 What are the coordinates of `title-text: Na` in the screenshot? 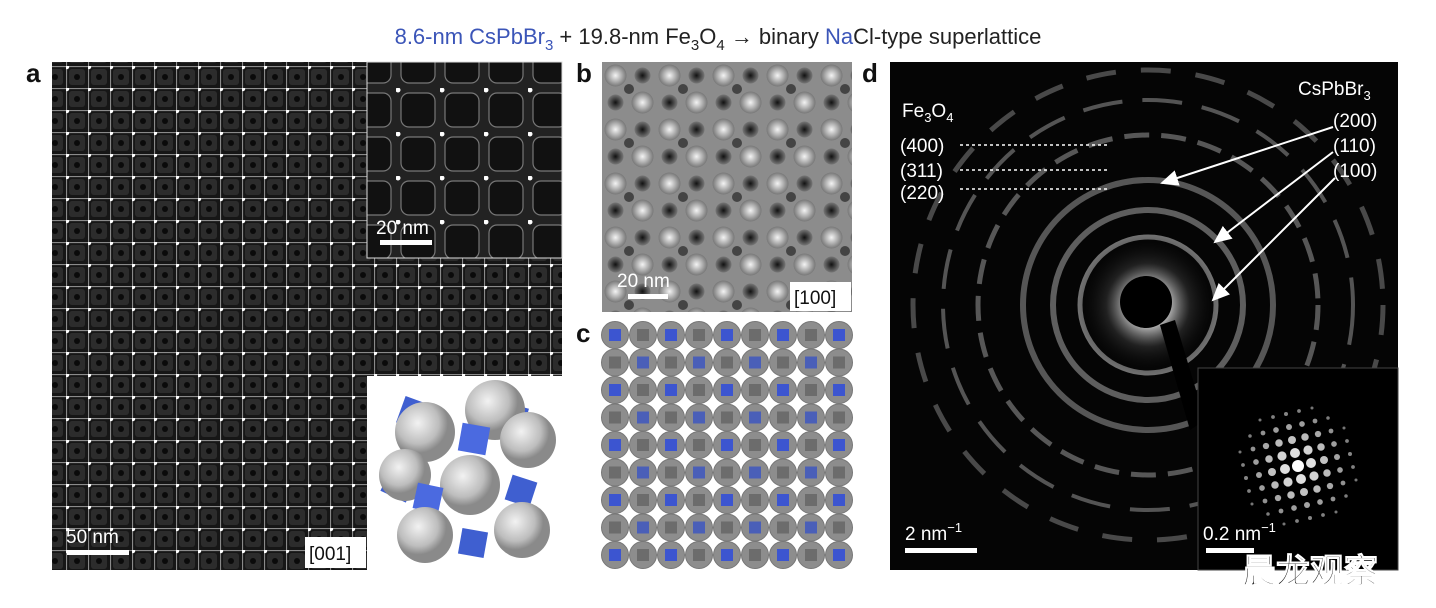 It's located at (839, 36).